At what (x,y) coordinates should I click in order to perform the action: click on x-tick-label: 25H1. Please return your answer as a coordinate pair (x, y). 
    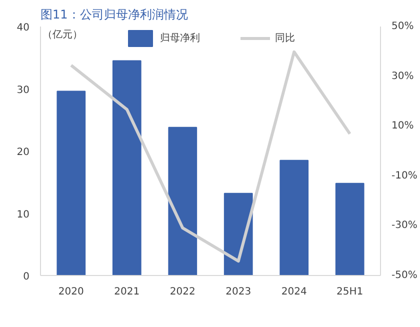
    Looking at the image, I should click on (350, 292).